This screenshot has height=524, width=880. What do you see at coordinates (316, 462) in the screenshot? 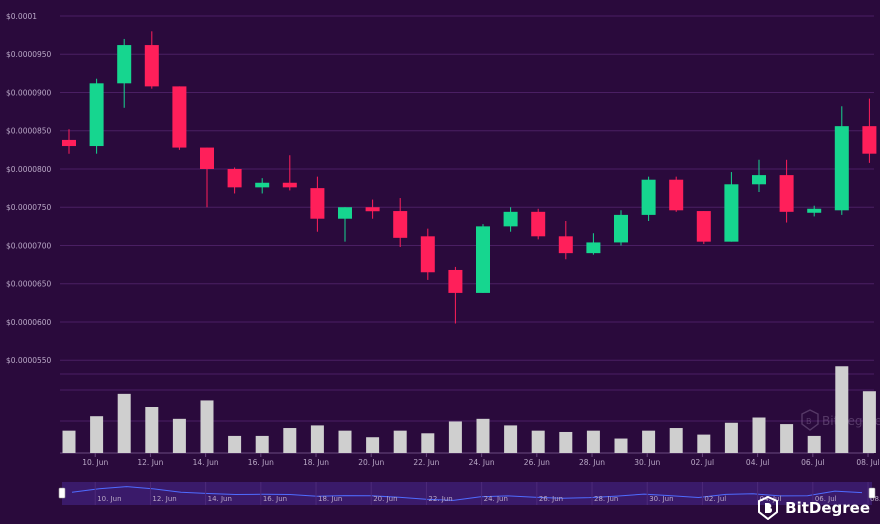
I see `x-tick-label: 18. Jun` at bounding box center [316, 462].